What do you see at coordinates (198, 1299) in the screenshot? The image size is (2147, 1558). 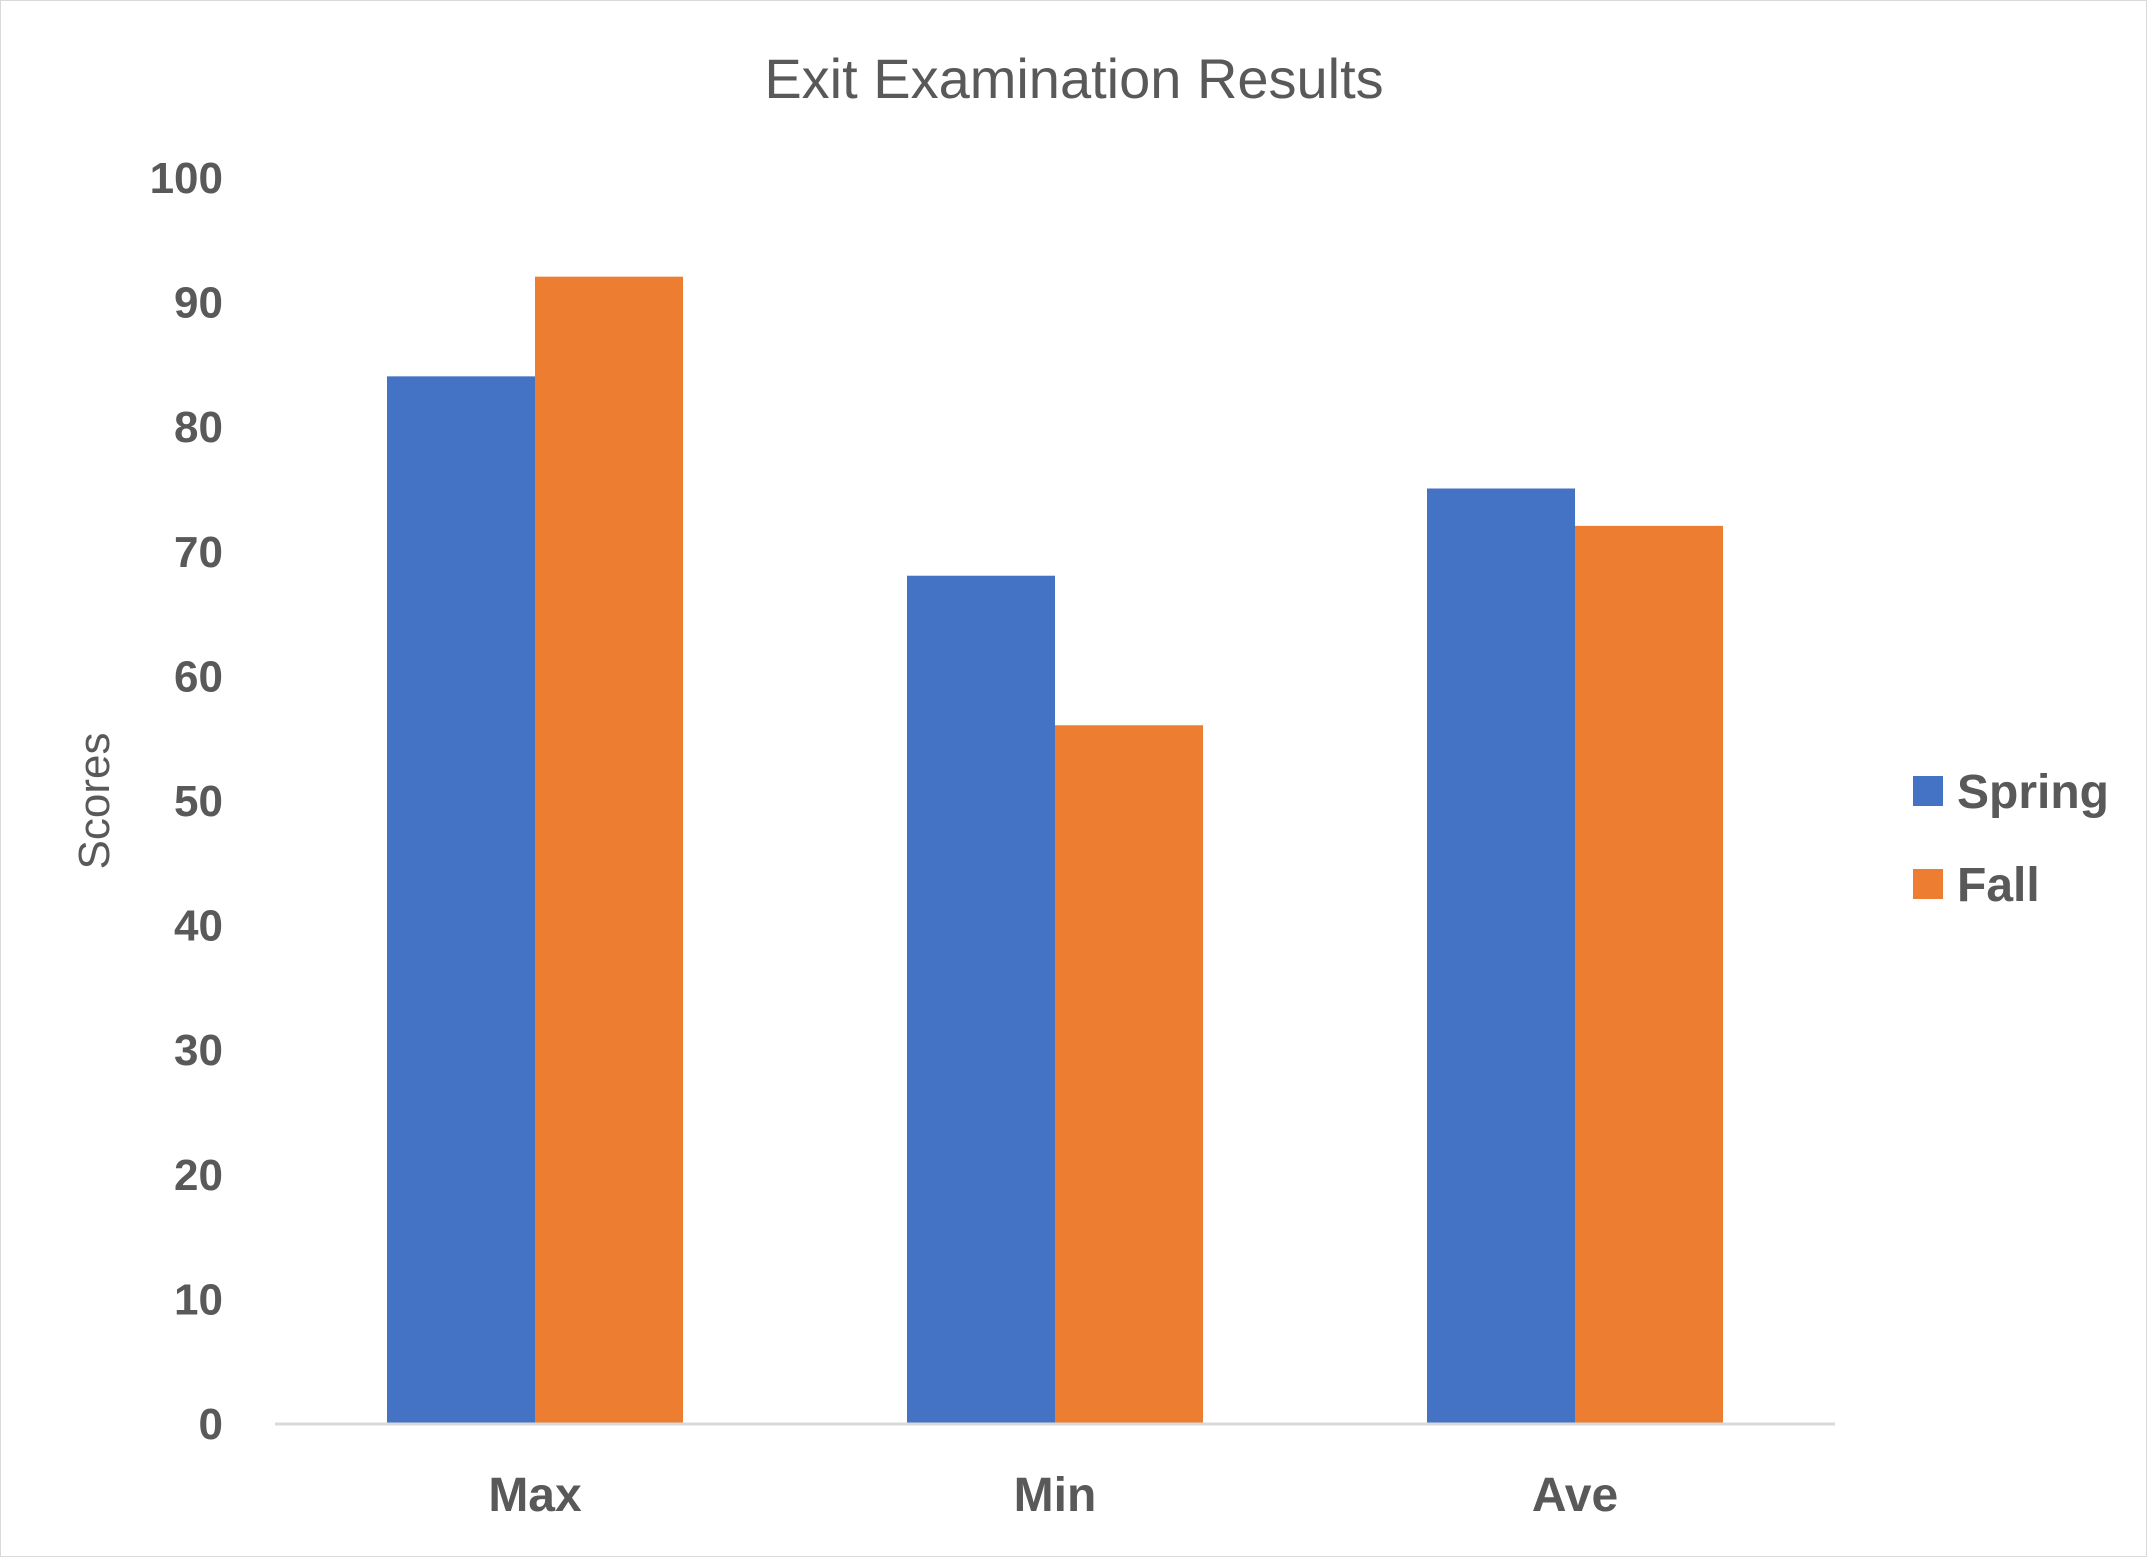 I see `y-tick-label: 10` at bounding box center [198, 1299].